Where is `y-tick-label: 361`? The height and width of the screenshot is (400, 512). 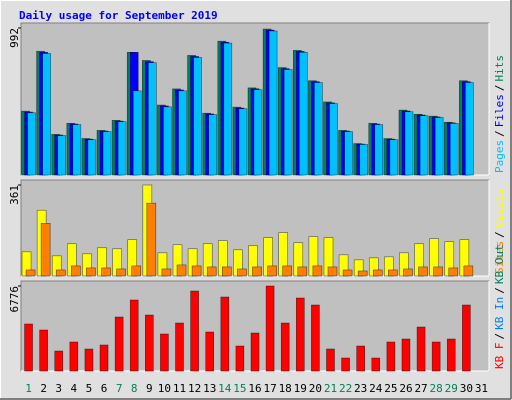
y-tick-label: 361 is located at coordinates (14, 195).